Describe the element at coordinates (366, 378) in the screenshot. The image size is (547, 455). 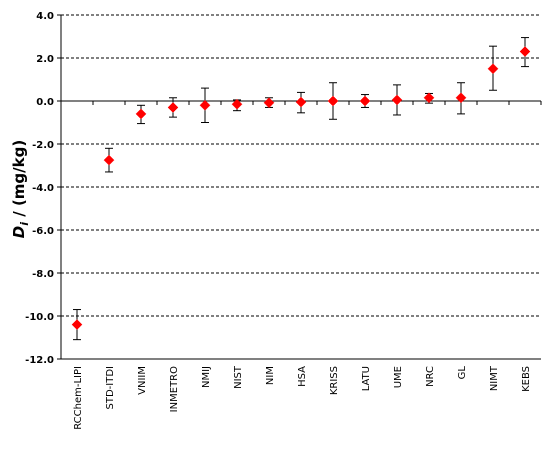
I see `x-category-label: LATU` at that location.